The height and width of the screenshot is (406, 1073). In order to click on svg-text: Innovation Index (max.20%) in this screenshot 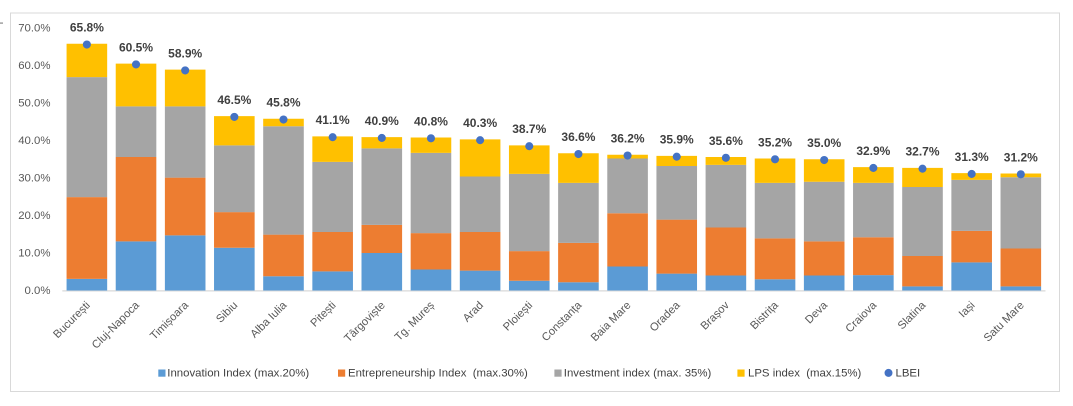, I will do `click(238, 374)`.